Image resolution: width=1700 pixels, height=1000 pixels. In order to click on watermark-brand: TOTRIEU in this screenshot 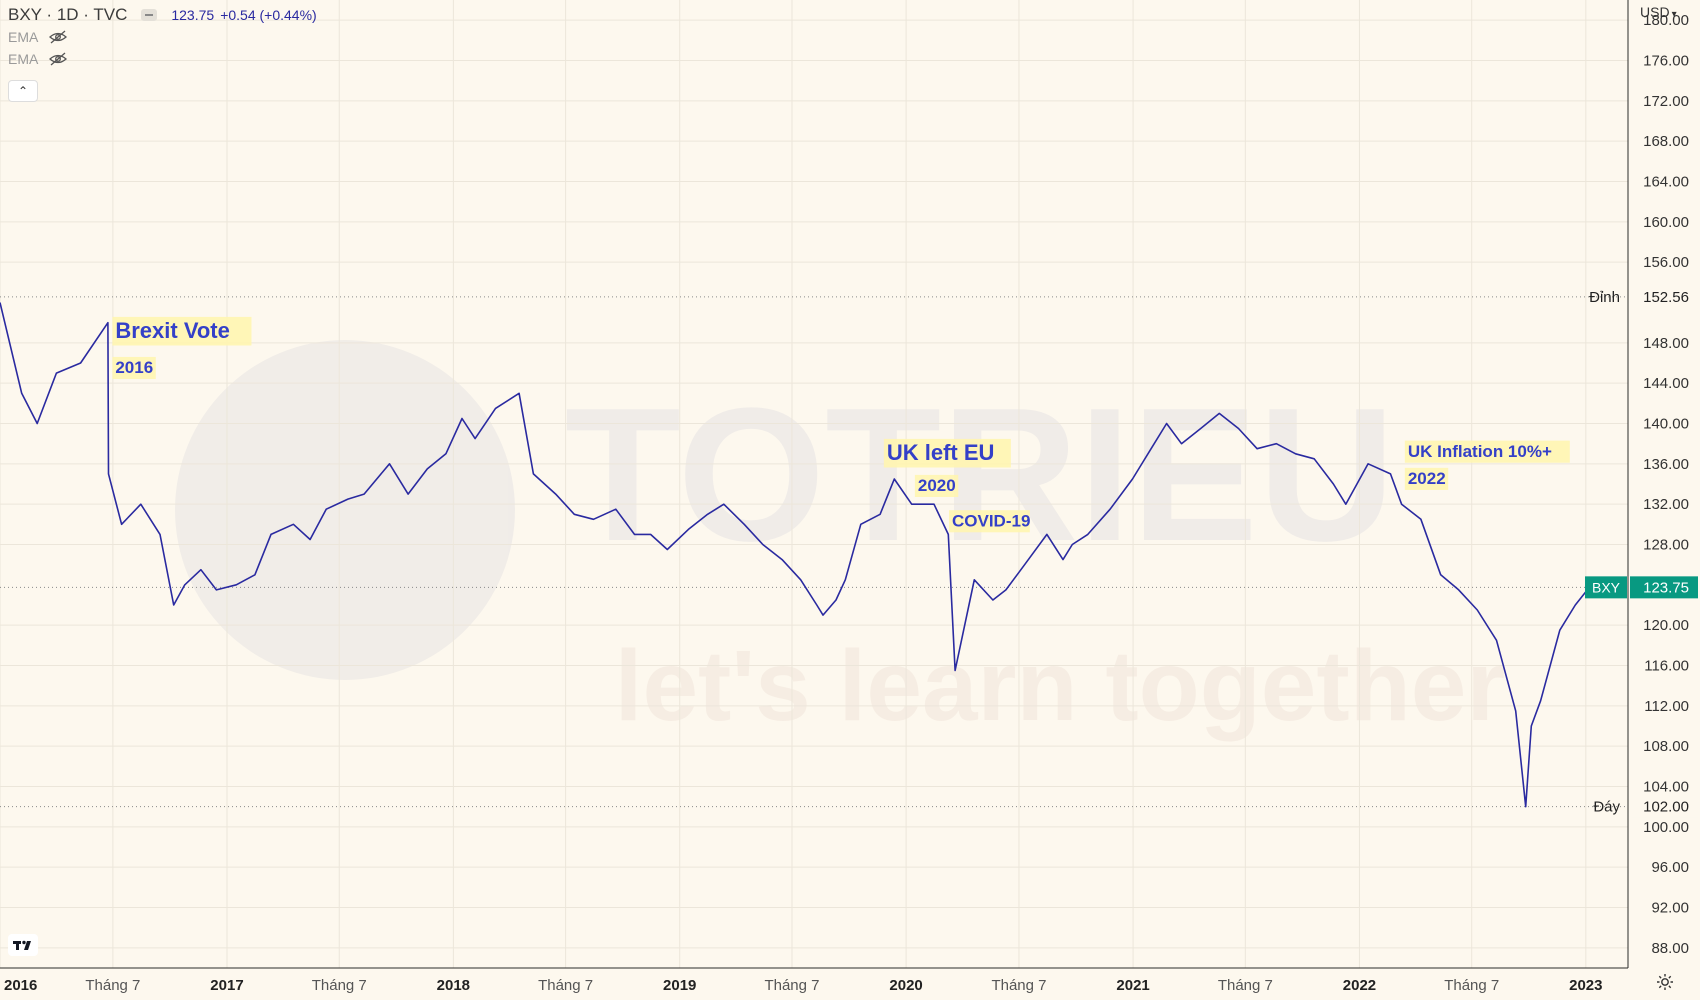, I will do `click(980, 475)`.